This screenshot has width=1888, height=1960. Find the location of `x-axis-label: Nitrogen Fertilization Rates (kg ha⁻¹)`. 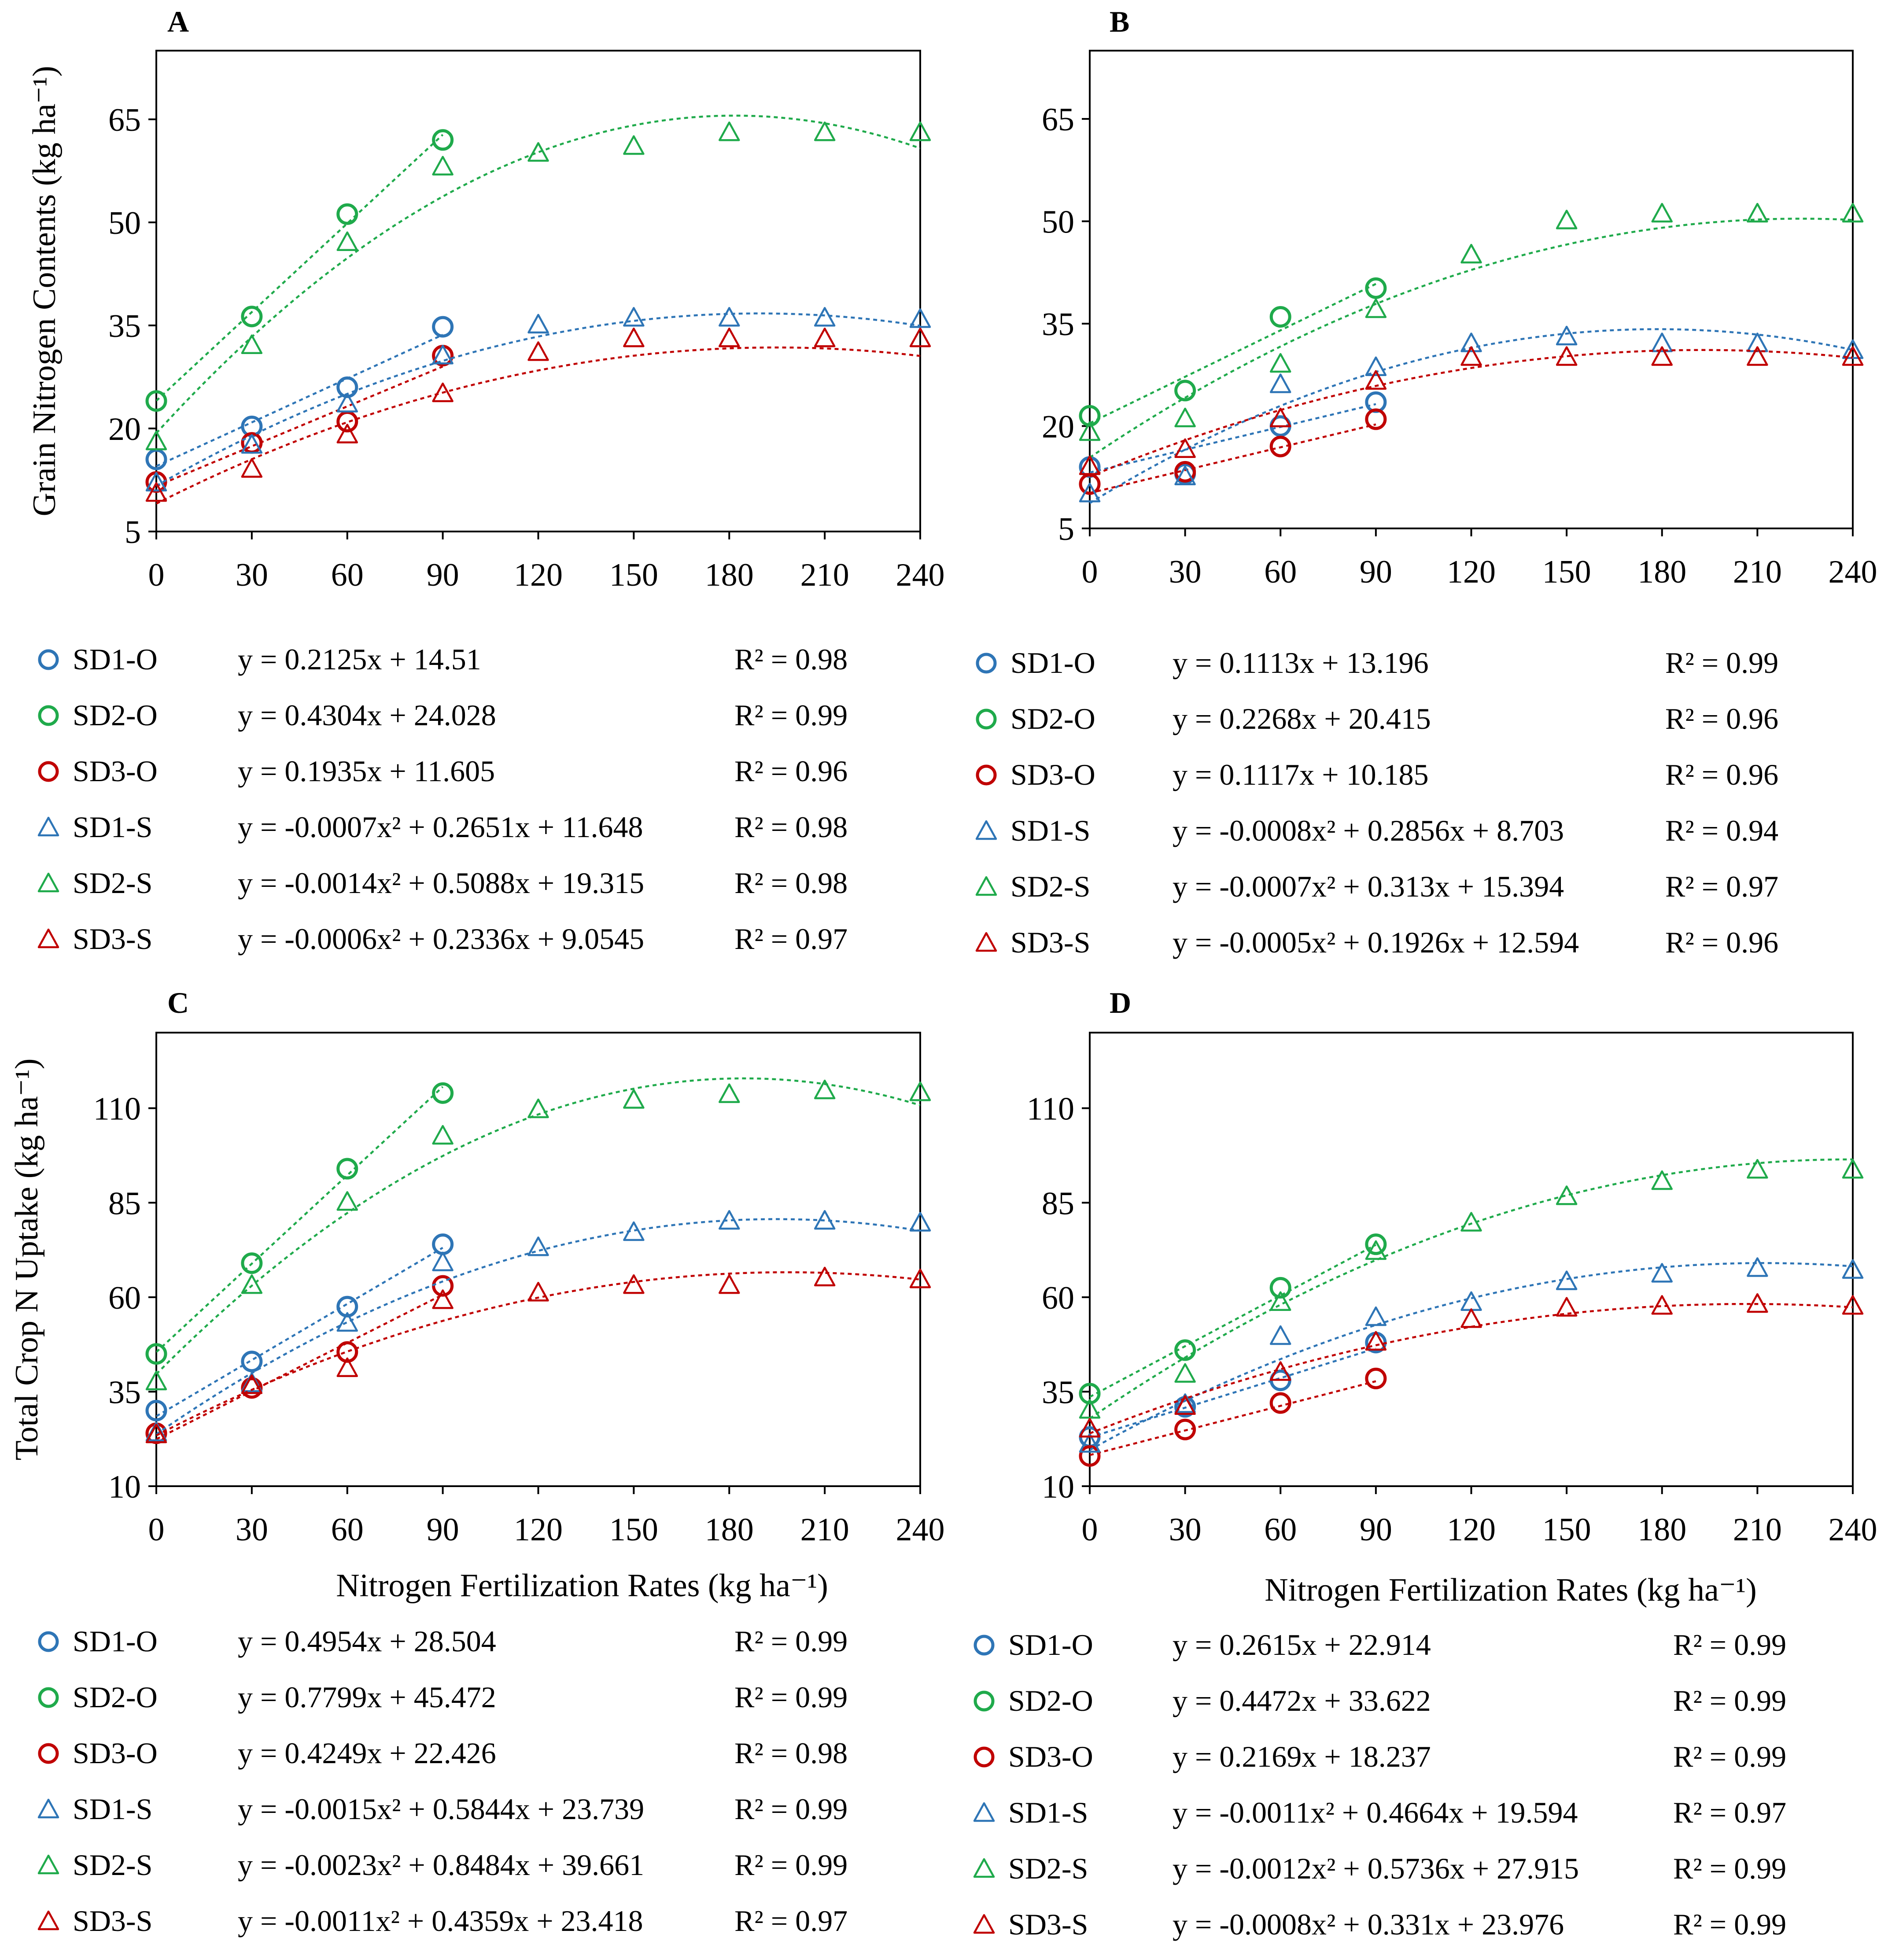

x-axis-label: Nitrogen Fertilization Rates (kg ha⁻¹) is located at coordinates (582, 1586).